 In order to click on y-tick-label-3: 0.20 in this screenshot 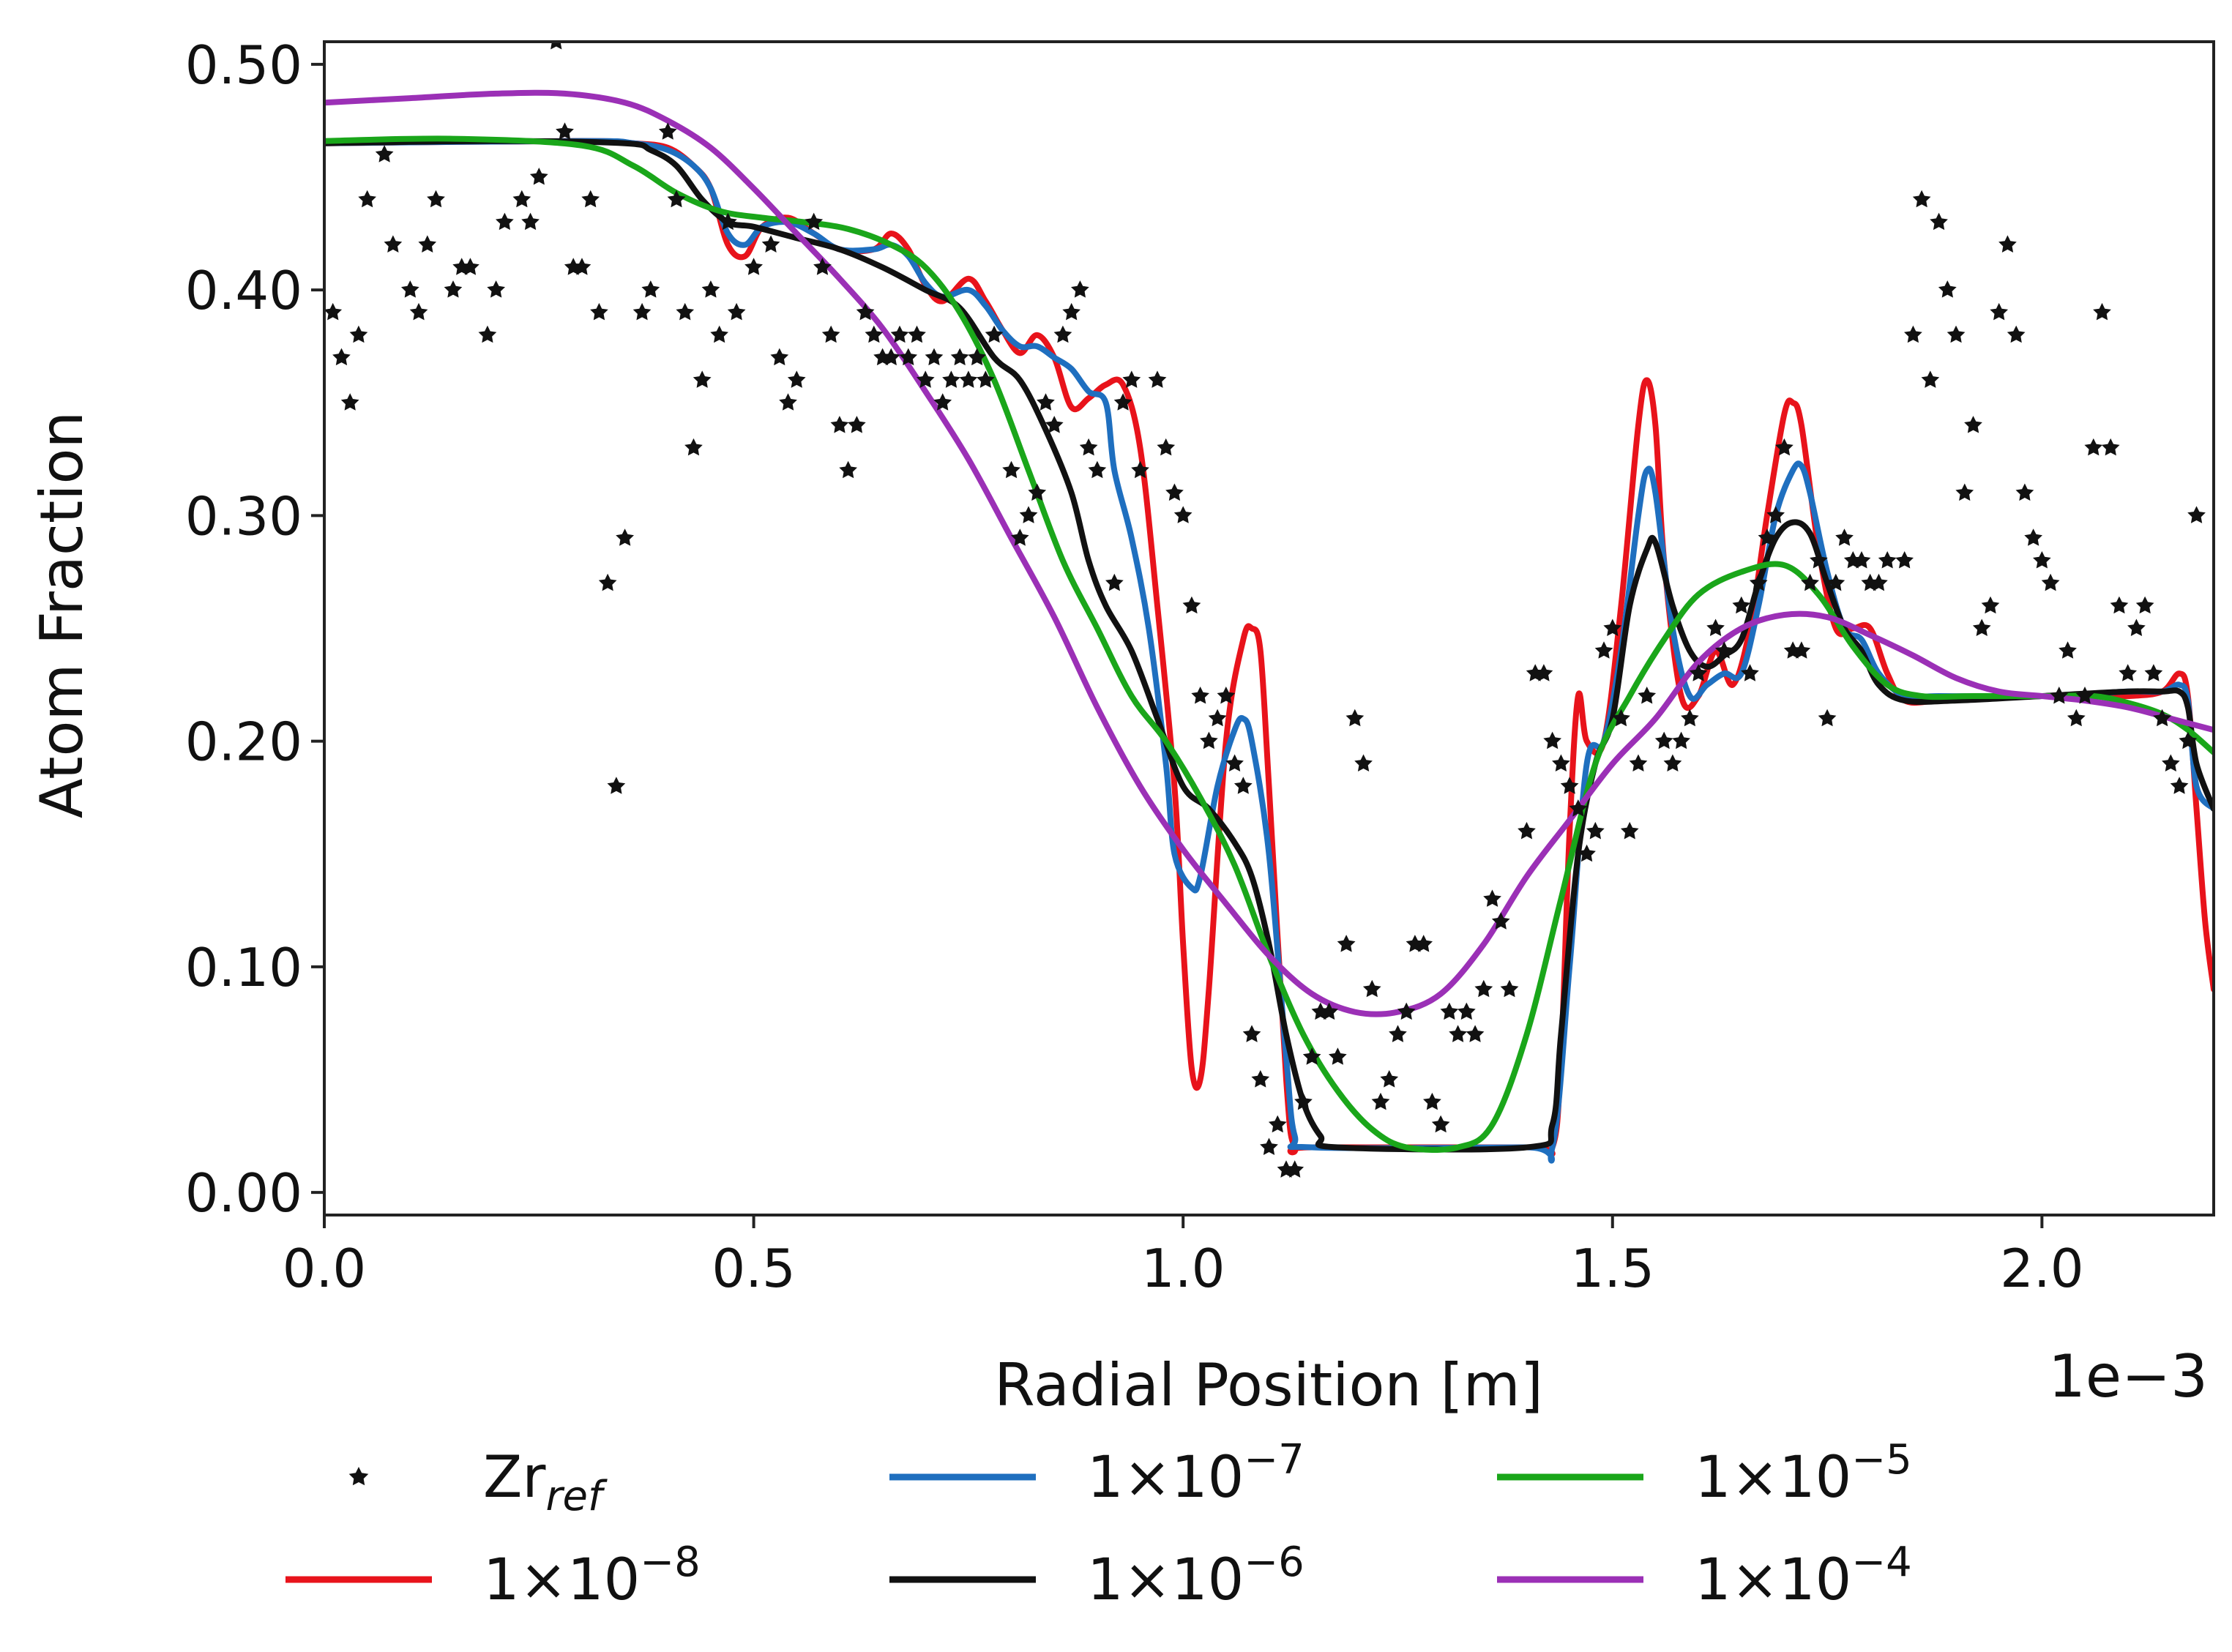, I will do `click(244, 742)`.